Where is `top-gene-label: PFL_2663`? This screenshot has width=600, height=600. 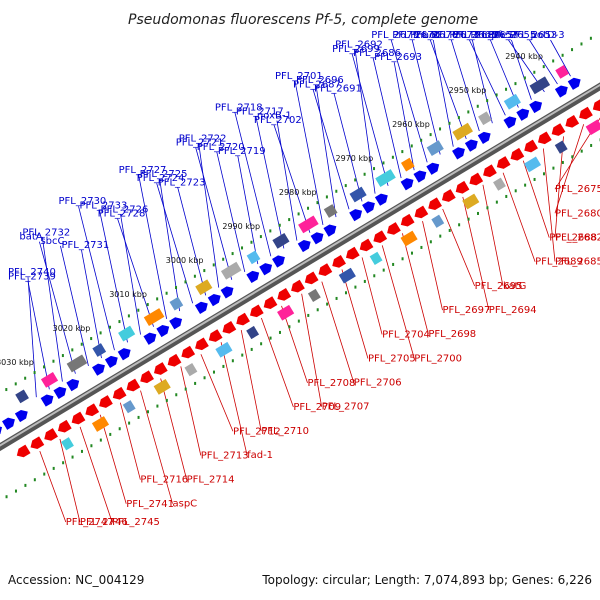
top-gene-label: PFL_2663 is located at coordinates (473, 35).